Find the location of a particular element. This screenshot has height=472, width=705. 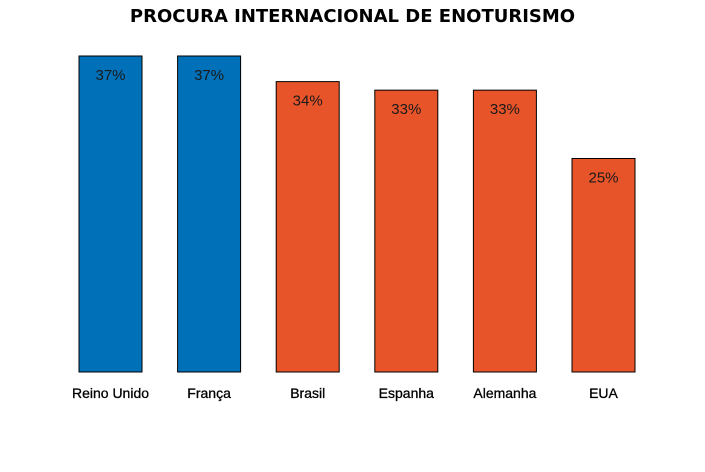

bar-value-label-0: 37% is located at coordinates (110, 75).